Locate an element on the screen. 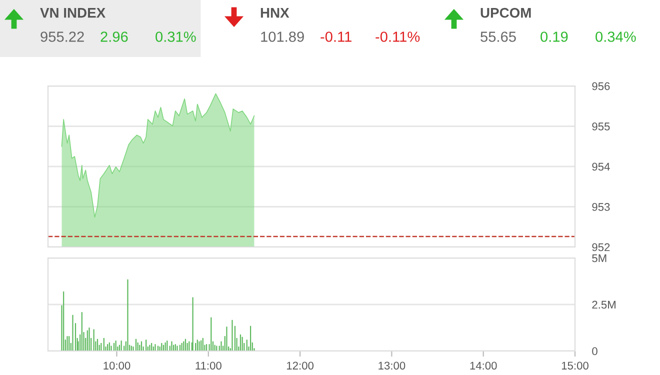 This screenshot has height=375, width=660. y-tick-label: 0 is located at coordinates (595, 351).